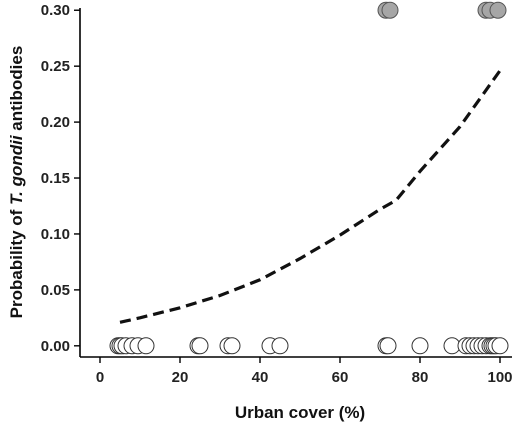 This screenshot has height=427, width=517. What do you see at coordinates (340, 377) in the screenshot?
I see `x-tick-label: 60` at bounding box center [340, 377].